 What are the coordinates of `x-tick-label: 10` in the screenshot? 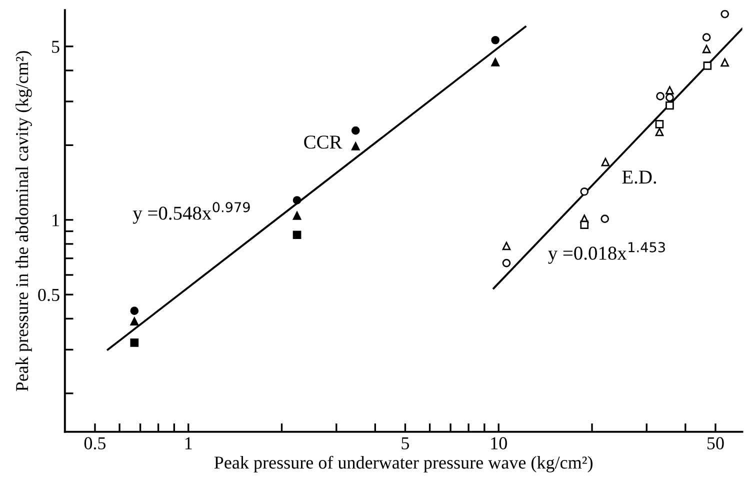 It's located at (499, 443).